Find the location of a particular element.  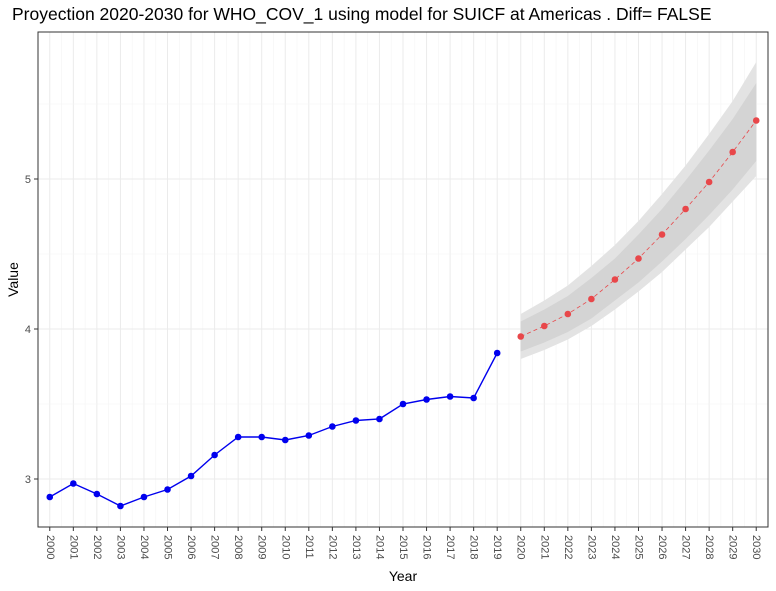

x-tick-label: 2005 is located at coordinates (168, 547).